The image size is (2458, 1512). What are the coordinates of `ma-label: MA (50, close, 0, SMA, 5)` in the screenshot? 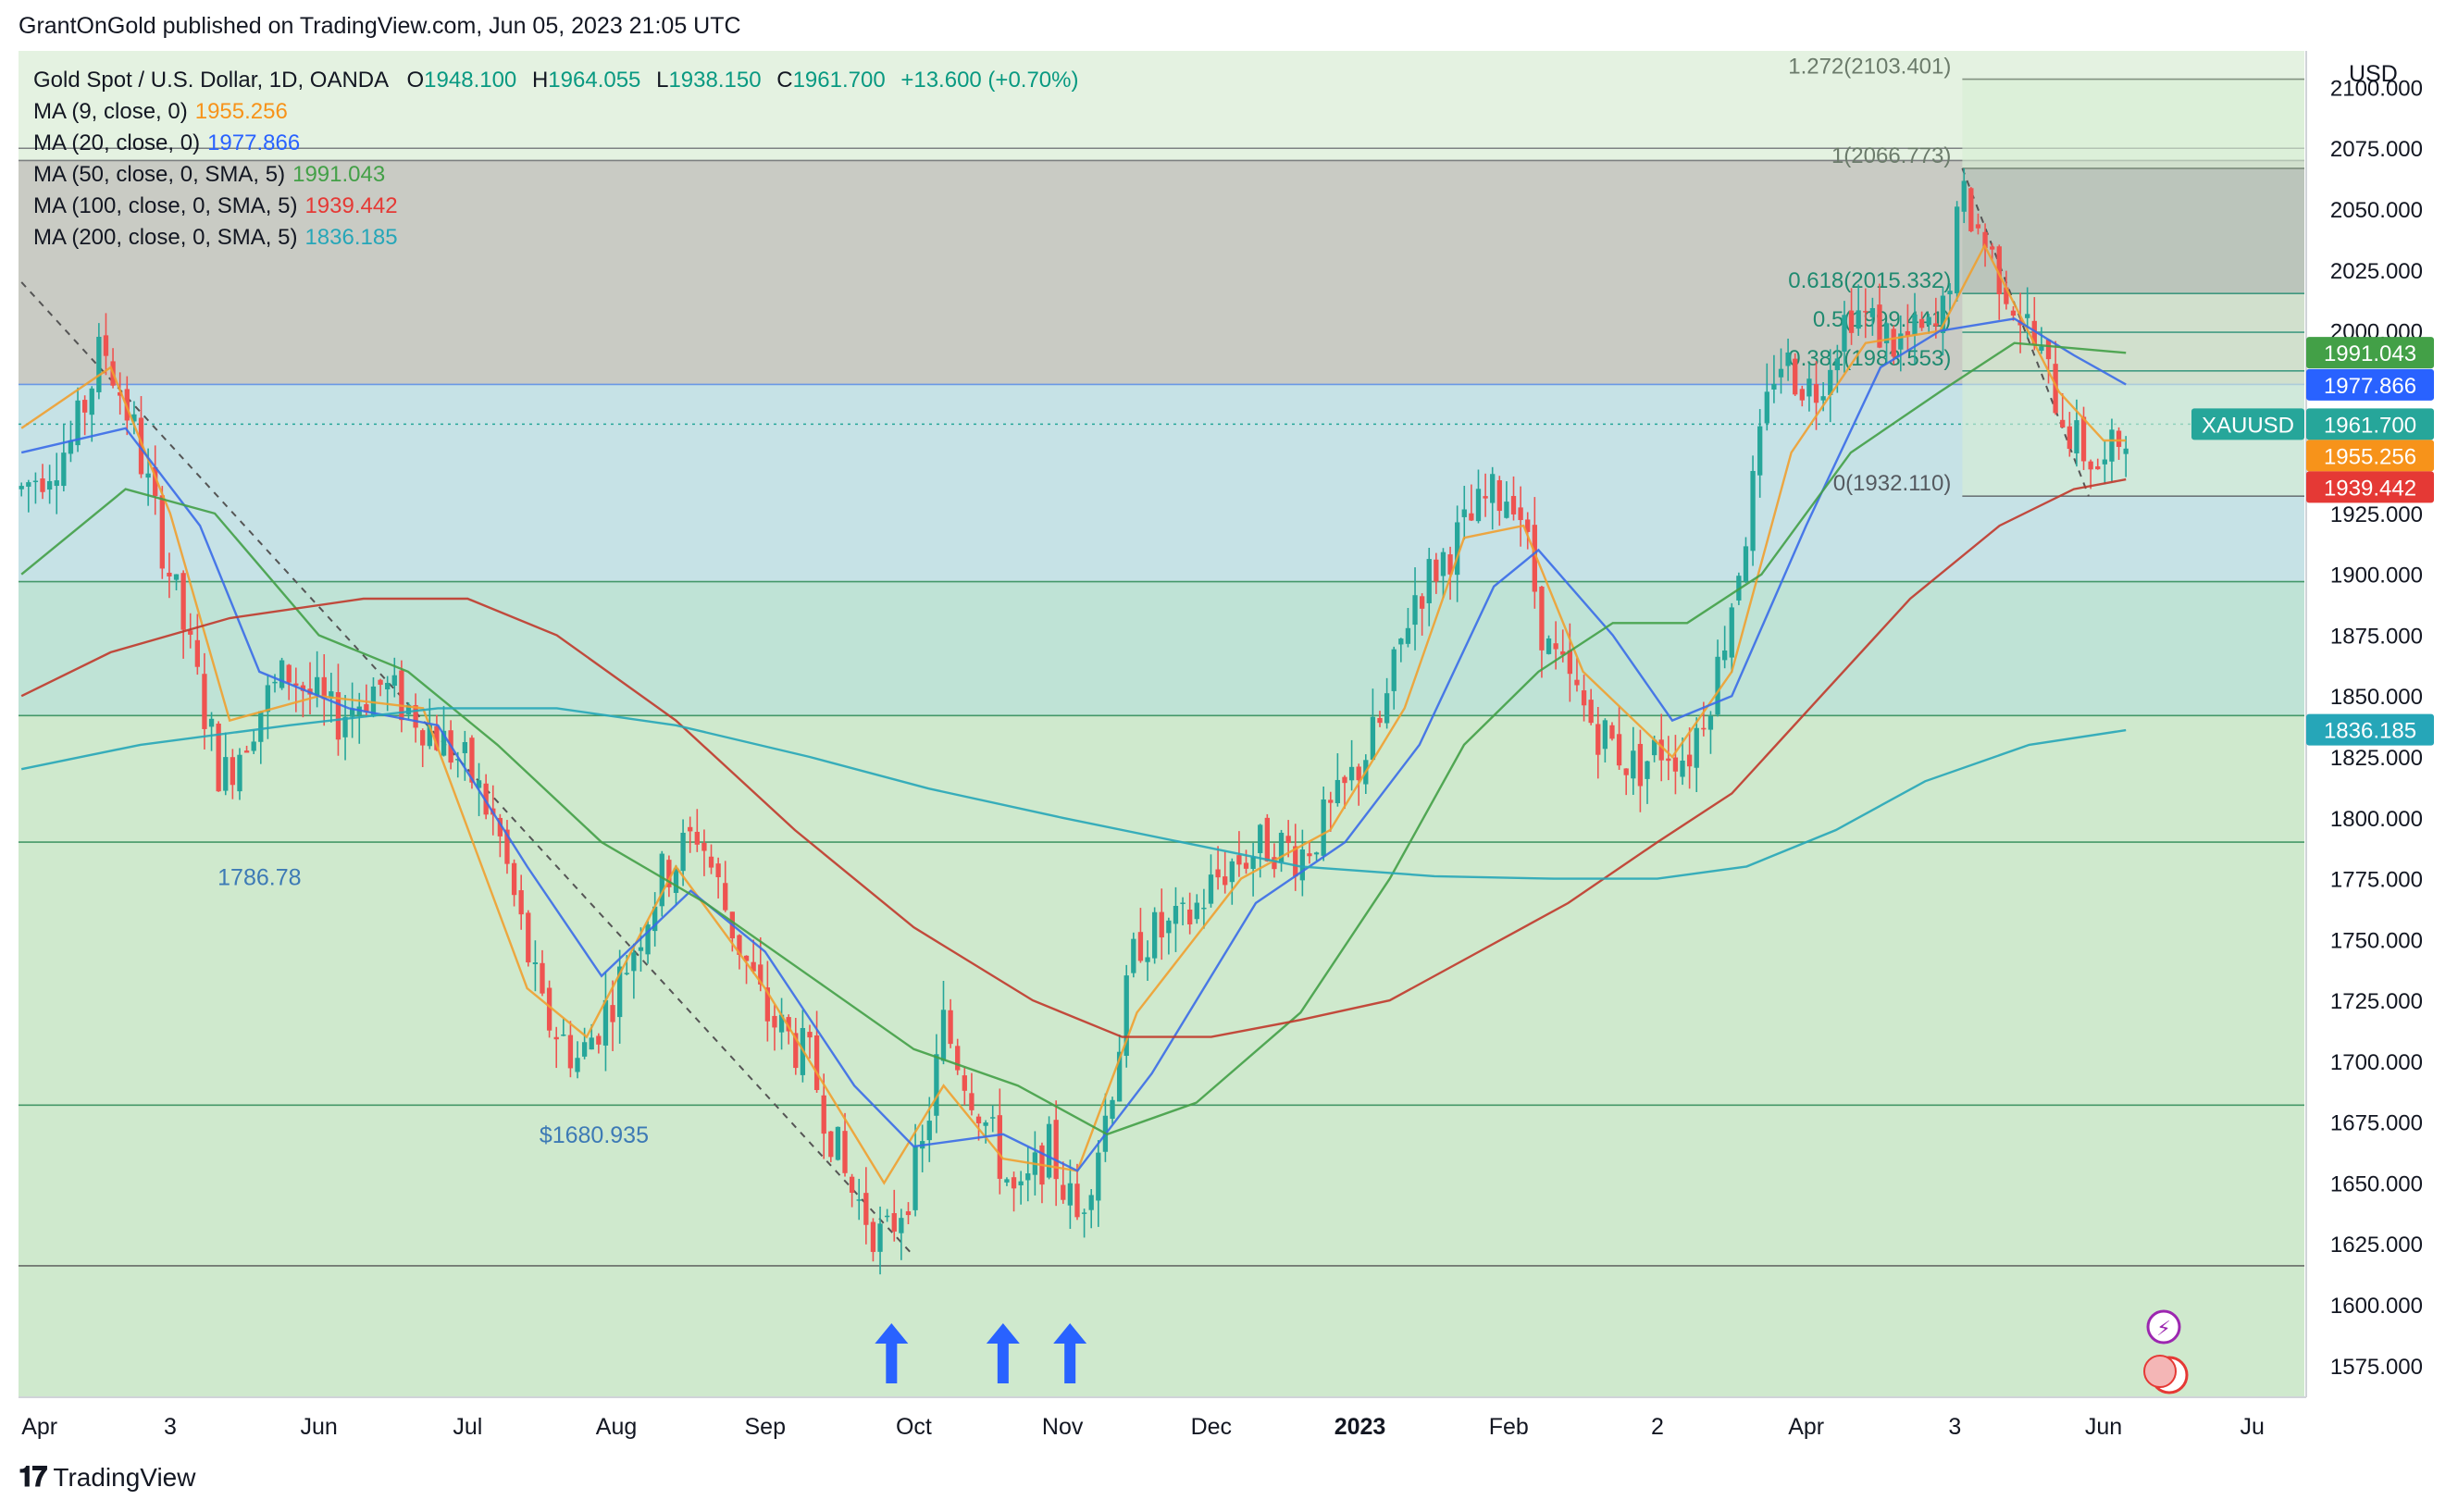 It's located at (159, 174).